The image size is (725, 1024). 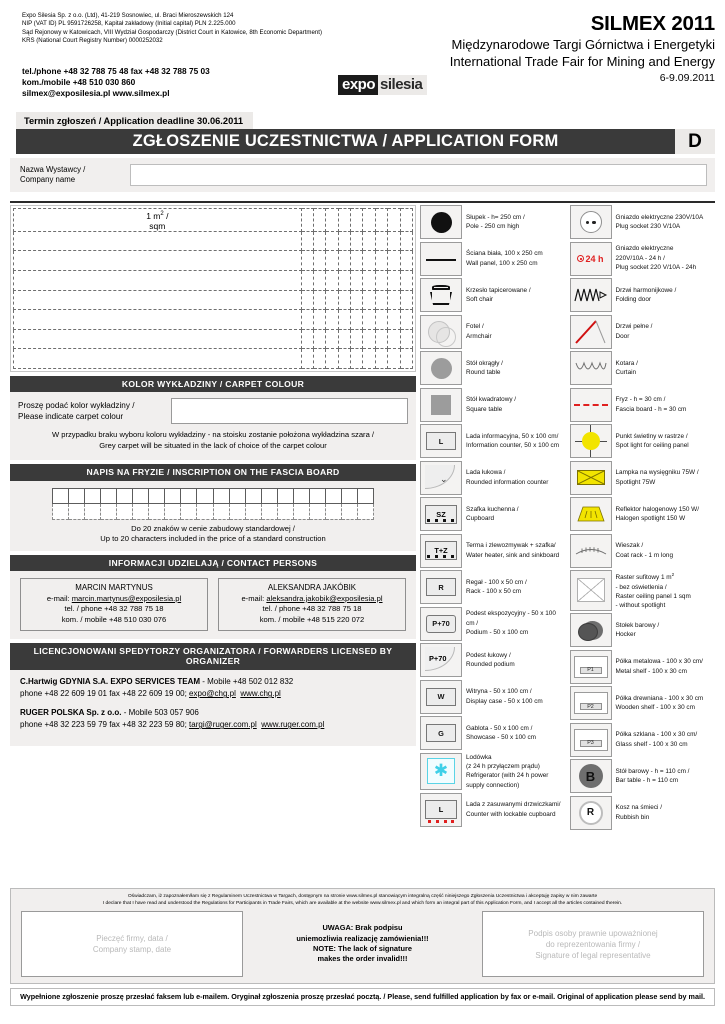 I want to click on legend-item: Stół kwadratowy / Square table, so click(x=493, y=404).